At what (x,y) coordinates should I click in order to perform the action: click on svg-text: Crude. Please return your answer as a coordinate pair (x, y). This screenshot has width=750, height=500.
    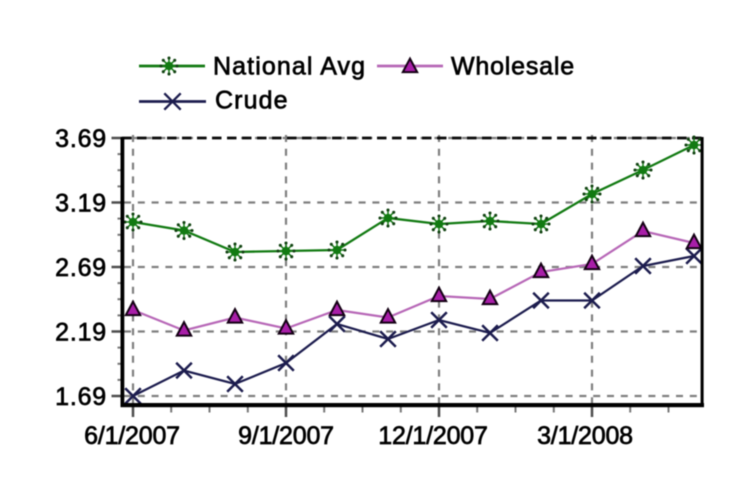
    Looking at the image, I should click on (252, 101).